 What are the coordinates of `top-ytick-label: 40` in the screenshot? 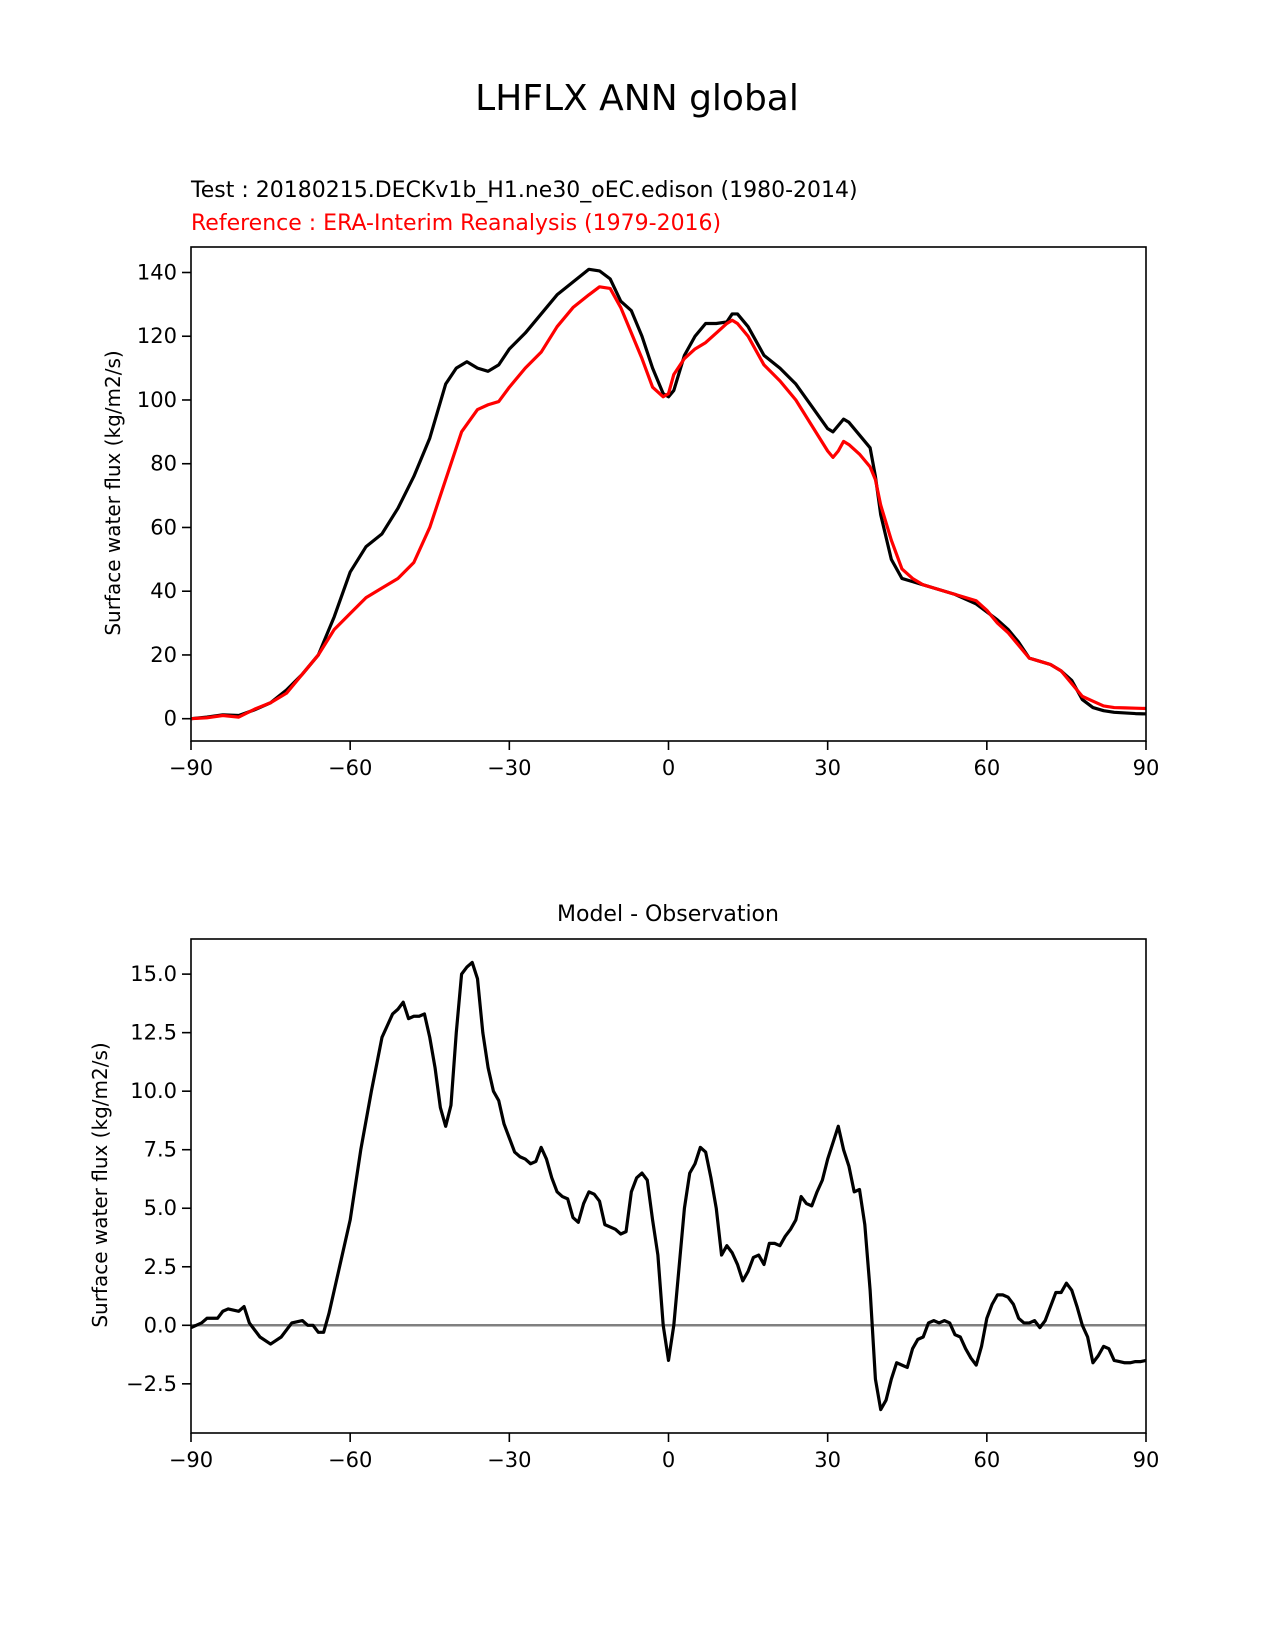 It's located at (163, 591).